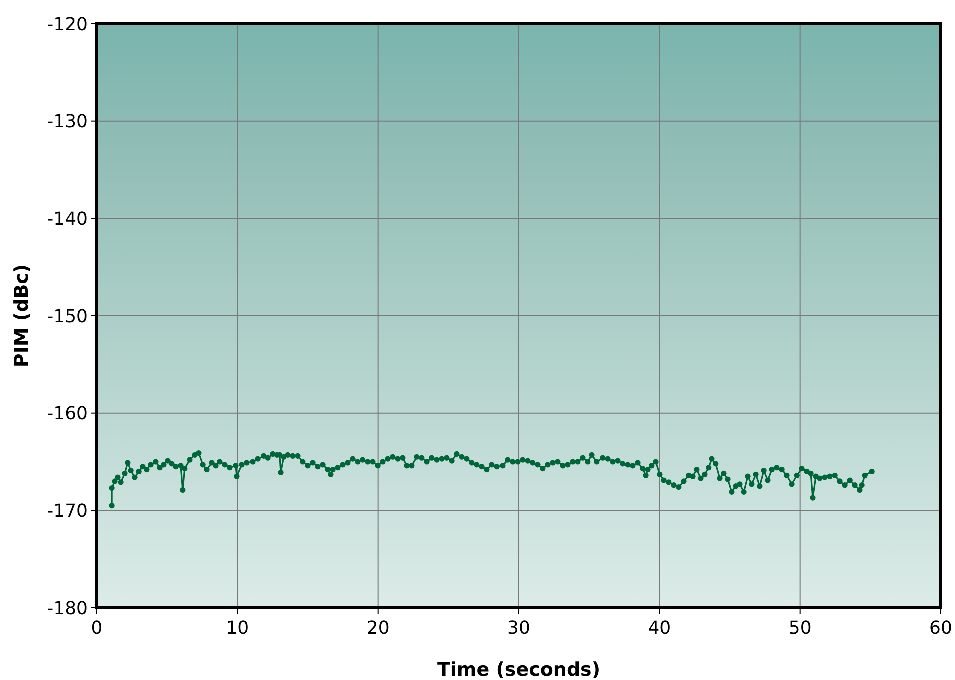  What do you see at coordinates (378, 628) in the screenshot?
I see `x-tick-label: 20` at bounding box center [378, 628].